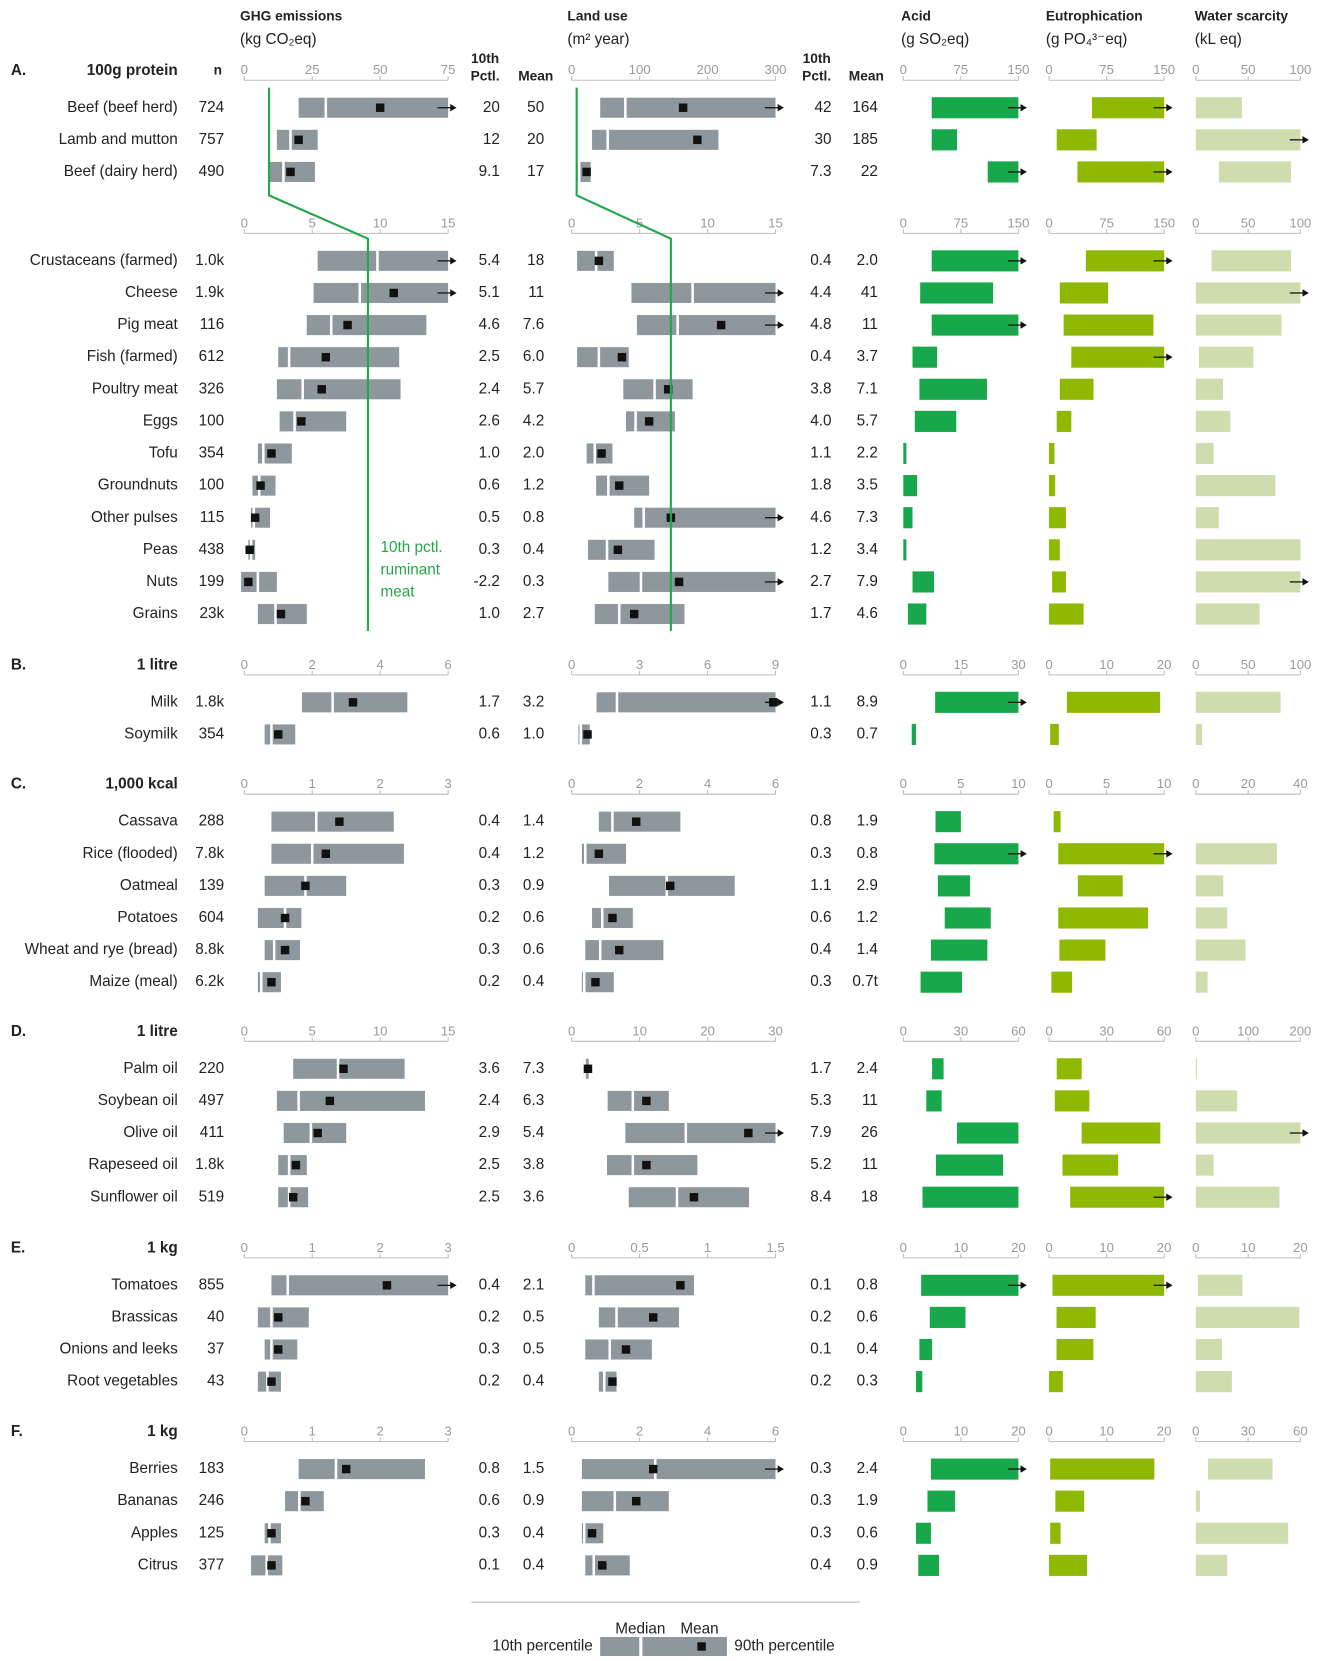 Image resolution: width=1325 pixels, height=1661 pixels. Describe the element at coordinates (150, 1068) in the screenshot. I see `item-name: Palm oil` at that location.